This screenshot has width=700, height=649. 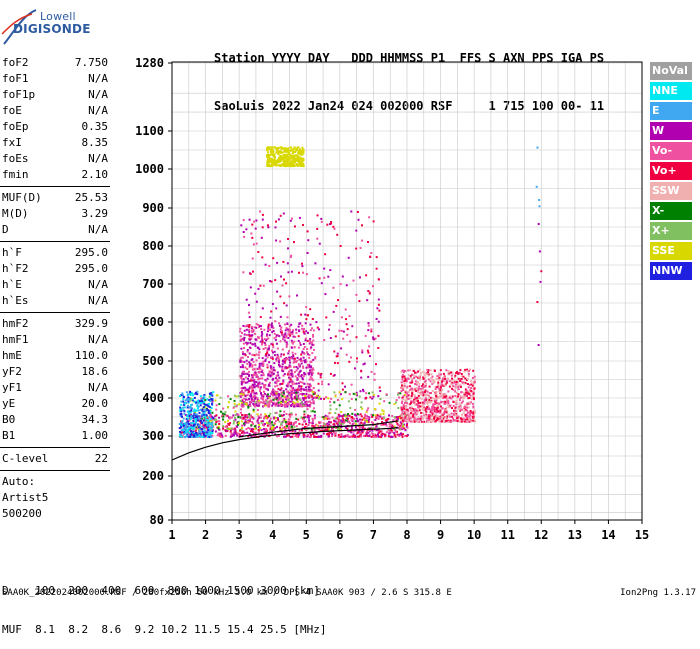 I want to click on y-tick-label: 900, so click(x=153, y=208).